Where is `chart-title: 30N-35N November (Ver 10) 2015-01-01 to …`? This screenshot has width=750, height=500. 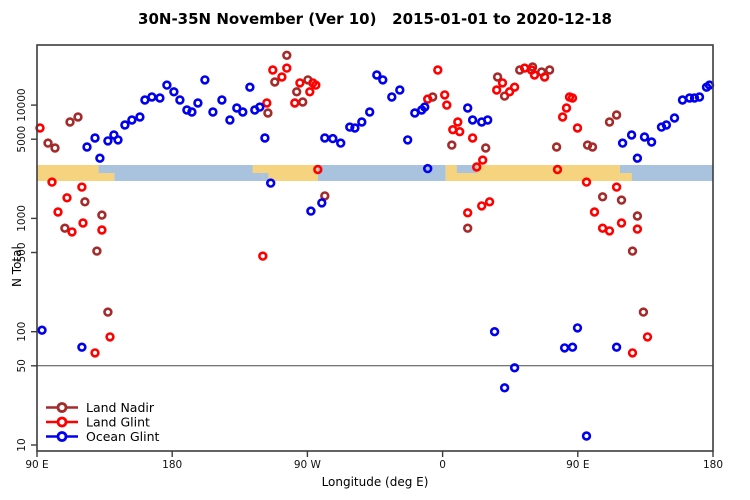 chart-title: 30N-35N November (Ver 10) 2015-01-01 to … is located at coordinates (375, 19).